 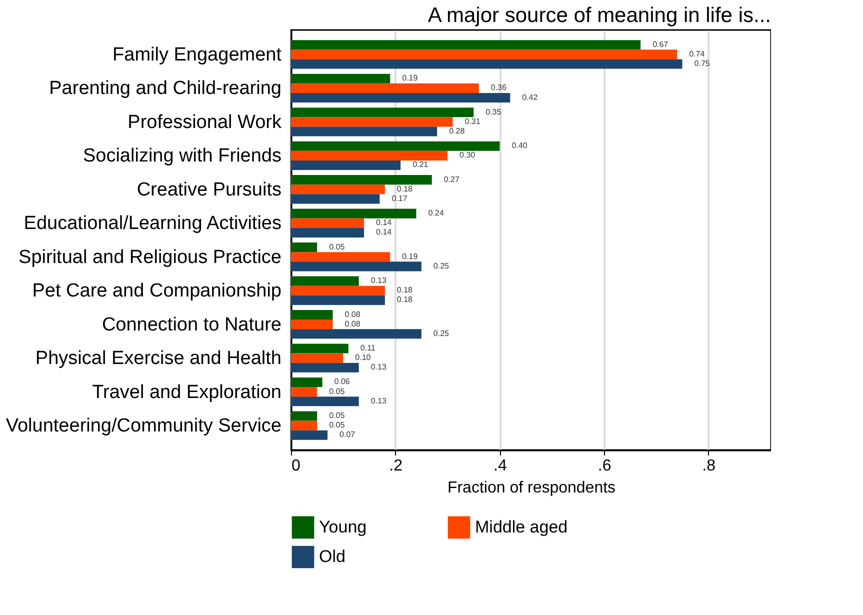 I want to click on y-tick-label: Travel and Exploration, so click(x=187, y=392).